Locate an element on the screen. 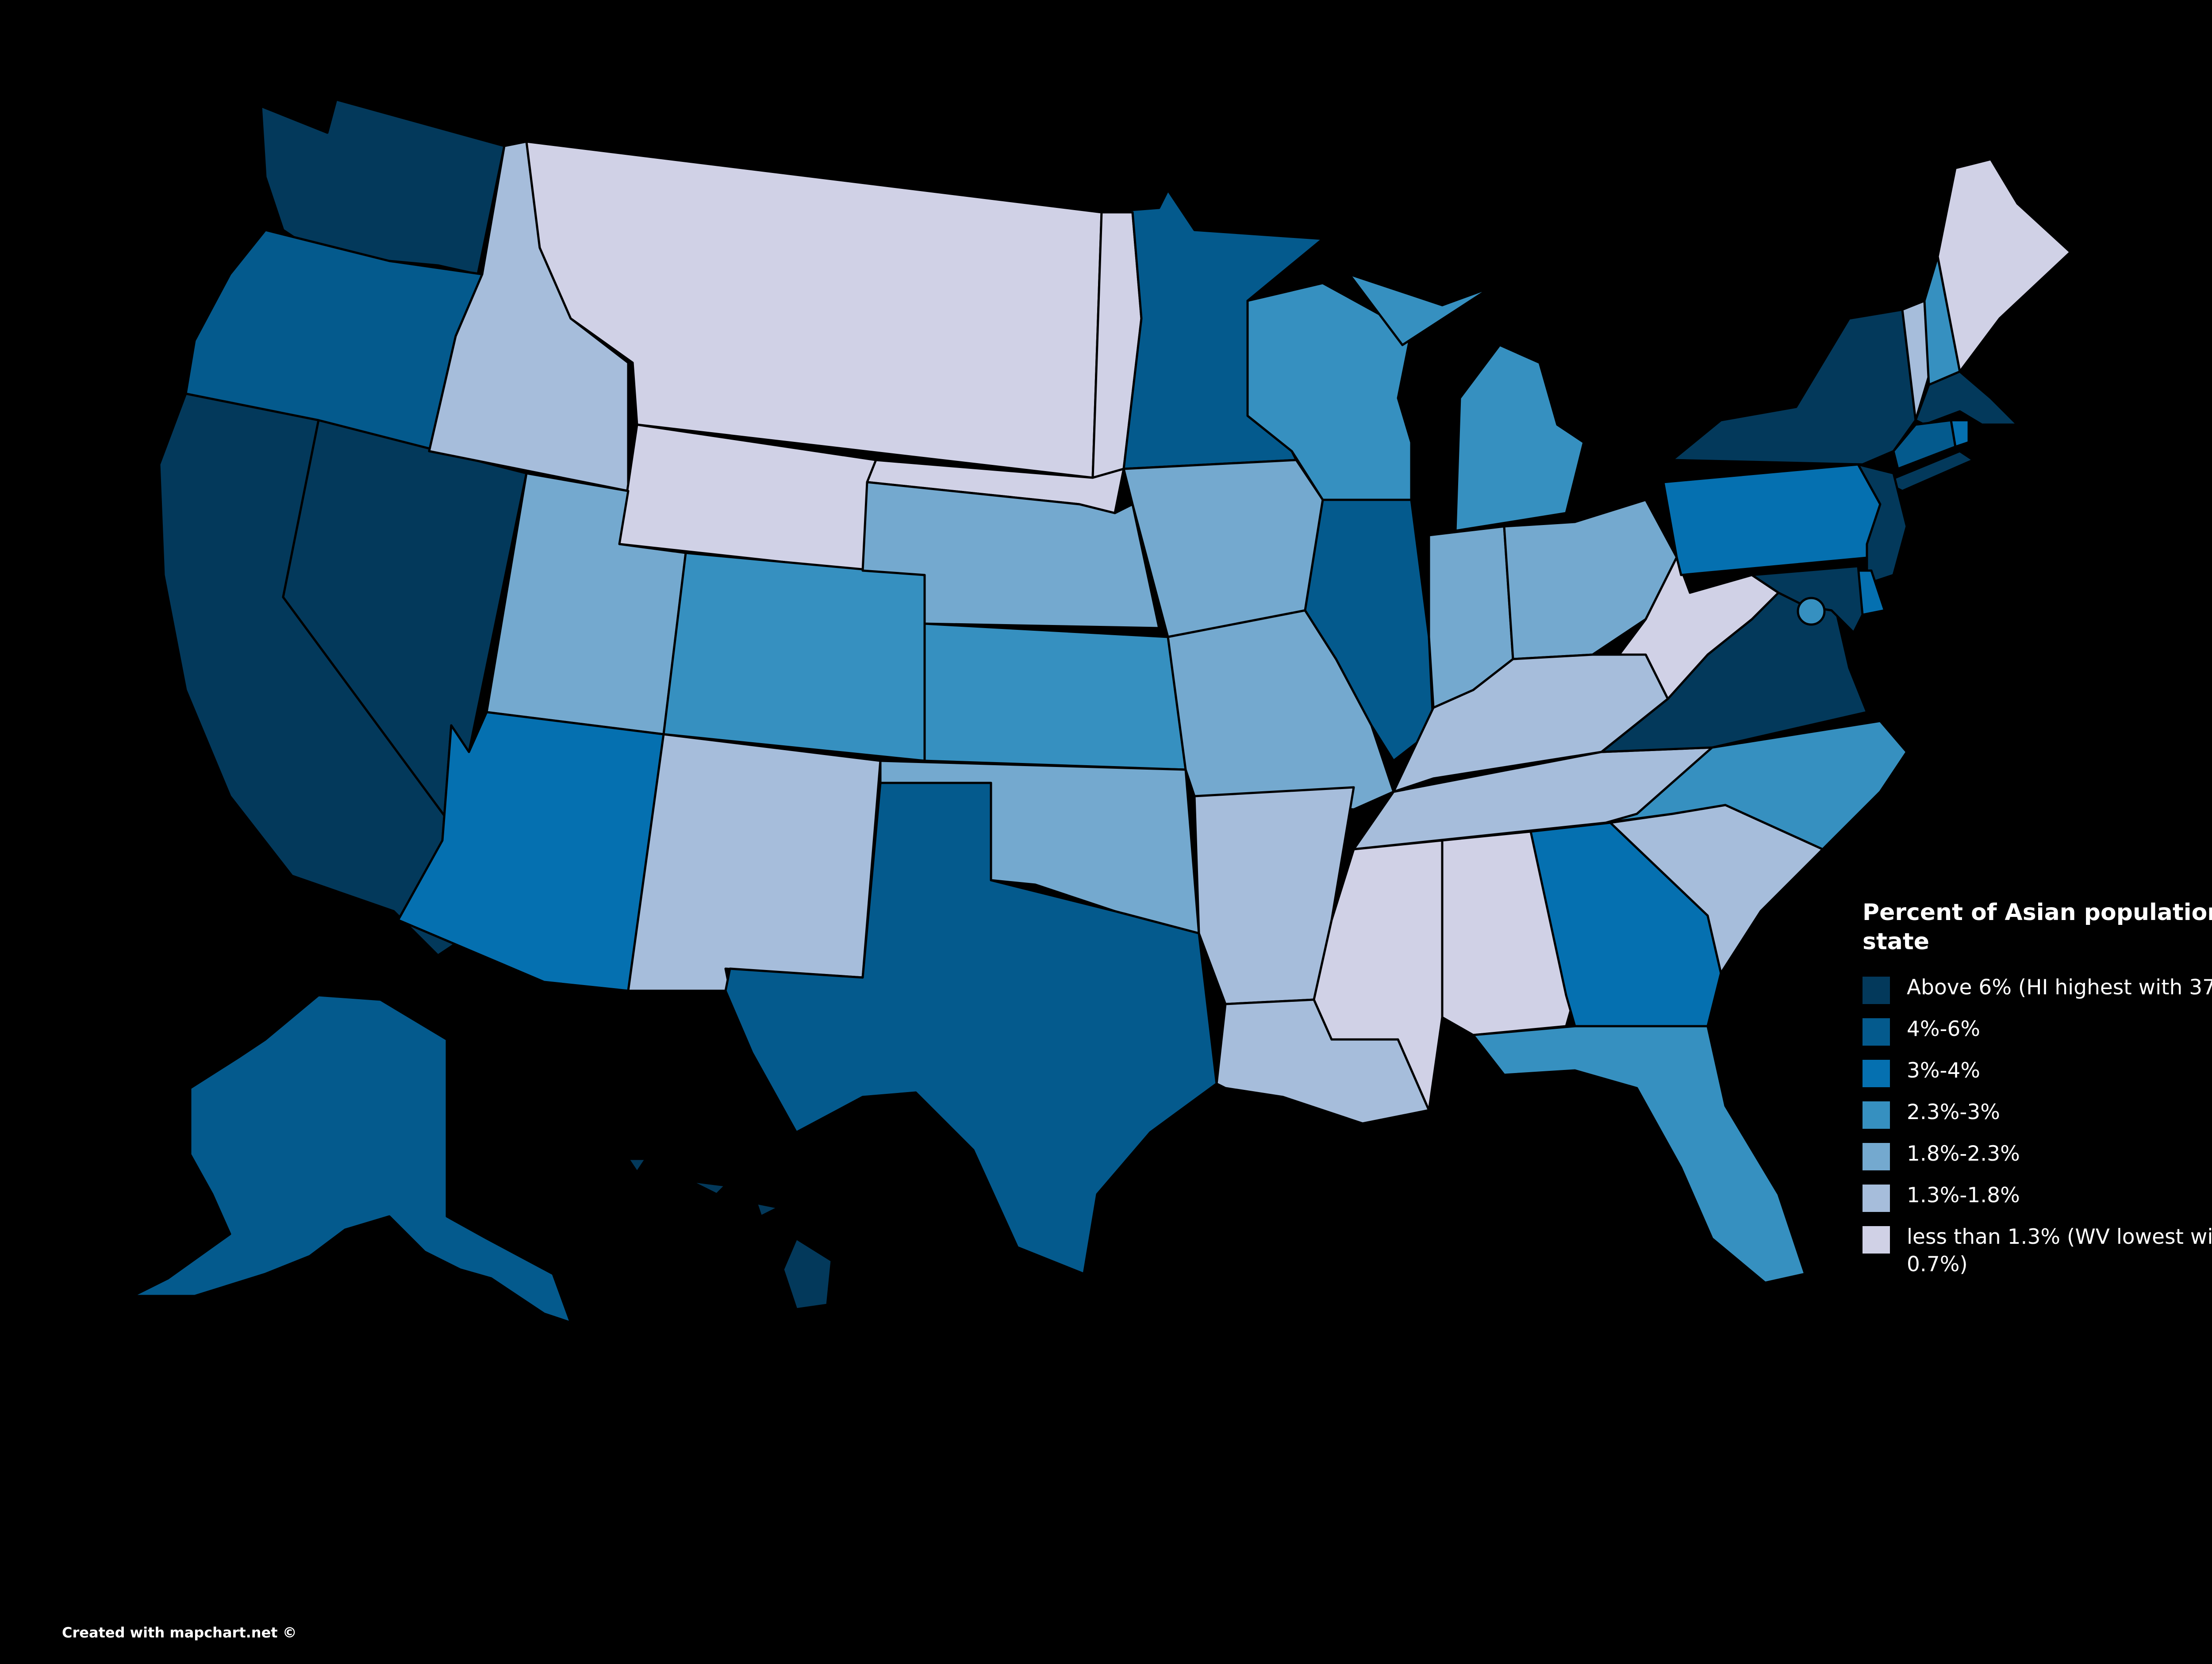 This screenshot has height=1664, width=2212. state-CO is located at coordinates (794, 657).